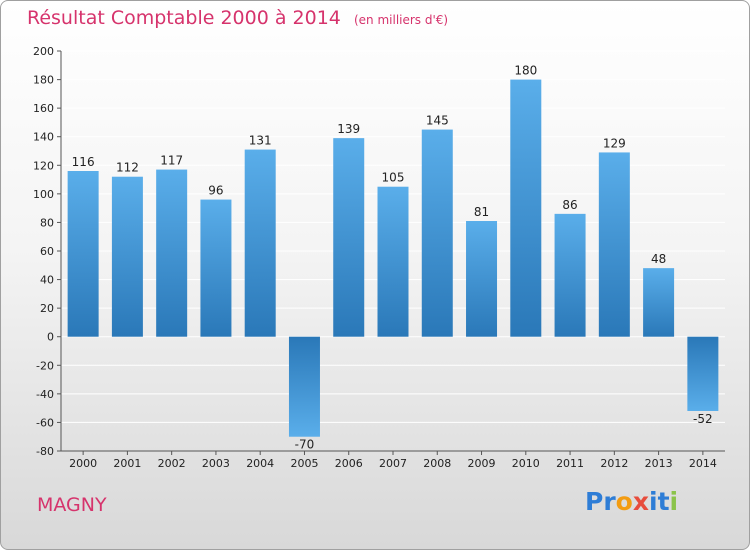 Image resolution: width=750 pixels, height=550 pixels. Describe the element at coordinates (437, 233) in the screenshot. I see `bar-2008` at that location.